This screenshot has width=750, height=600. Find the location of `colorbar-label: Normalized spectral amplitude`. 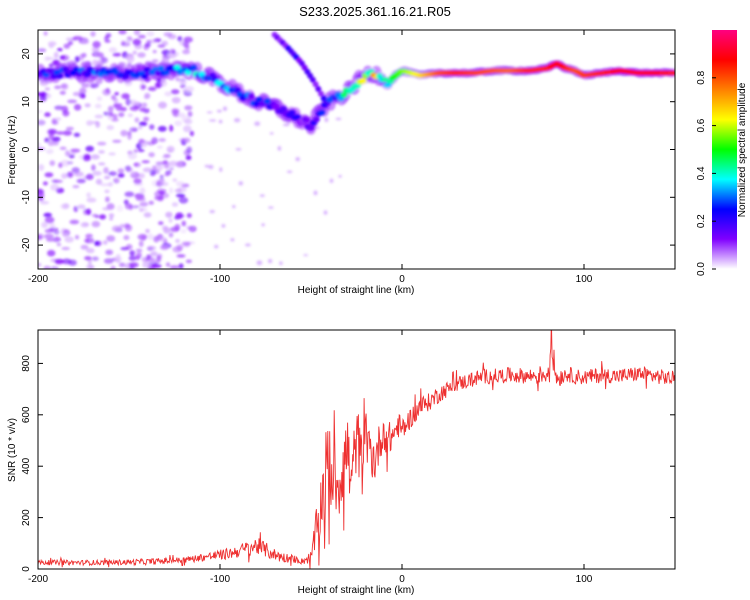

colorbar-label: Normalized spectral amplitude is located at coordinates (742, 149).